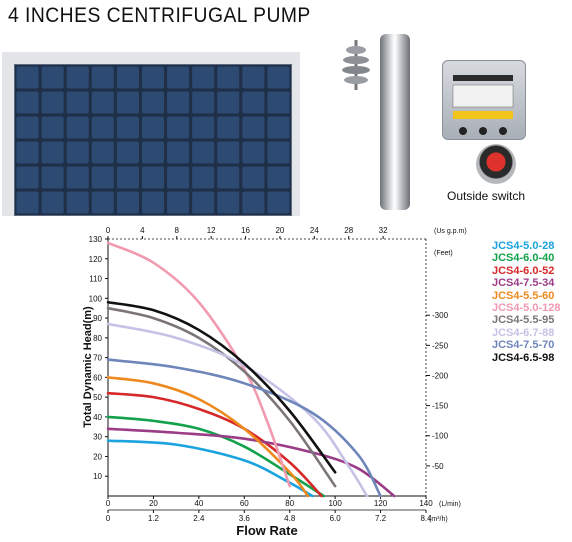 Image resolution: width=572 pixels, height=542 pixels. I want to click on top-tick-label: 32, so click(383, 230).